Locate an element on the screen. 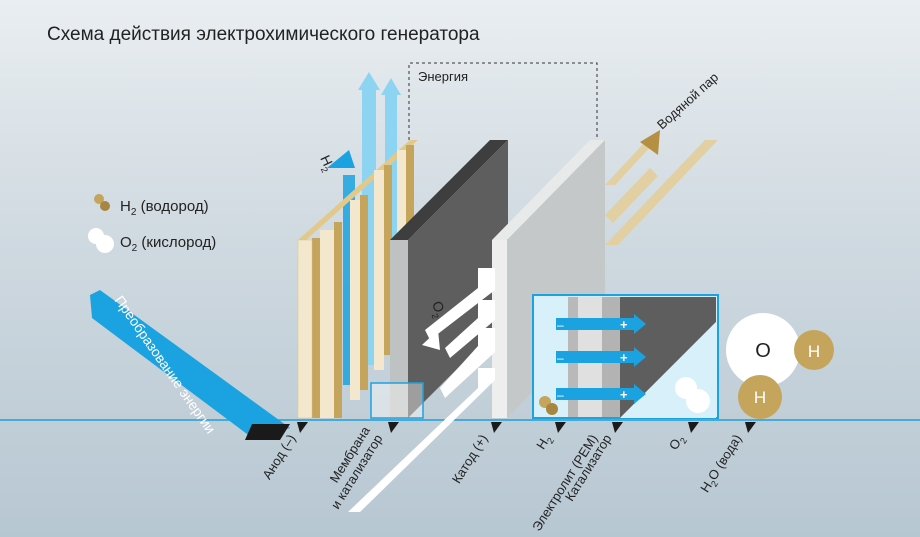 This screenshot has height=537, width=920. legend: H2 (водород) O2 (кислород) is located at coordinates (152, 224).